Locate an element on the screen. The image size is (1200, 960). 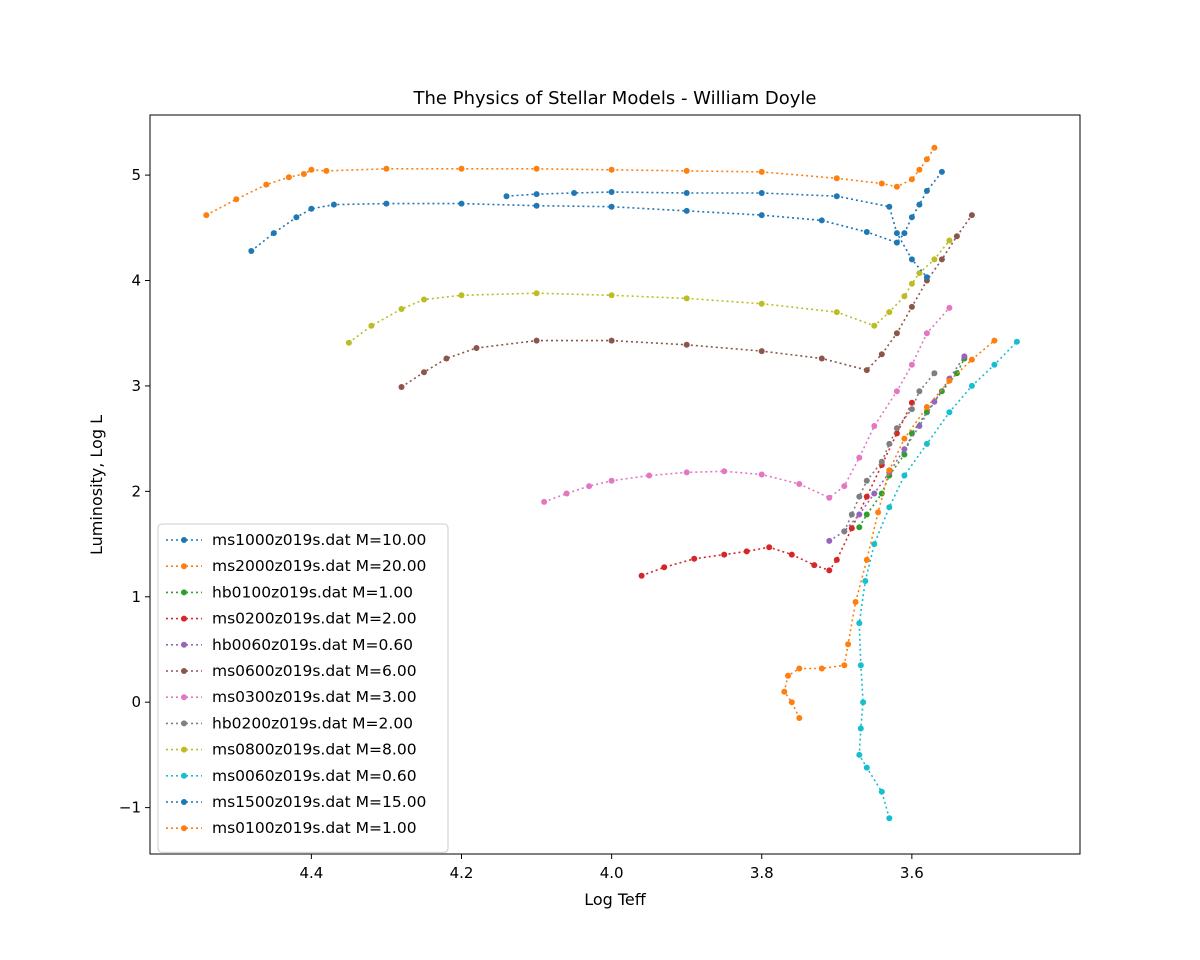
legend-label: ms1000z019s.dat M=10.00 is located at coordinates (319, 540).